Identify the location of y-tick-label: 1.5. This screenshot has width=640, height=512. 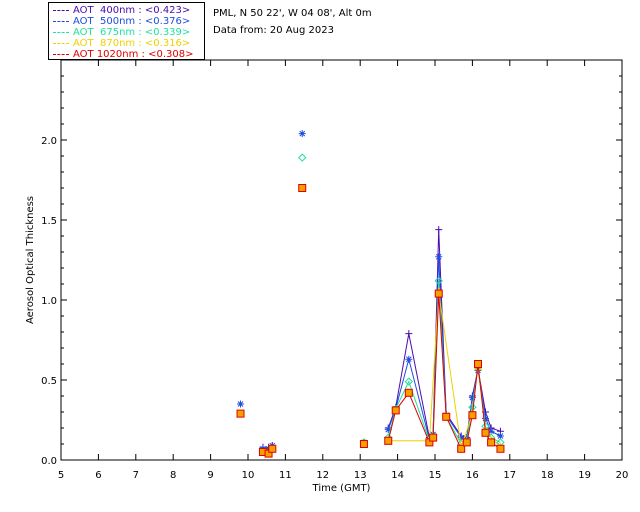
(49, 221).